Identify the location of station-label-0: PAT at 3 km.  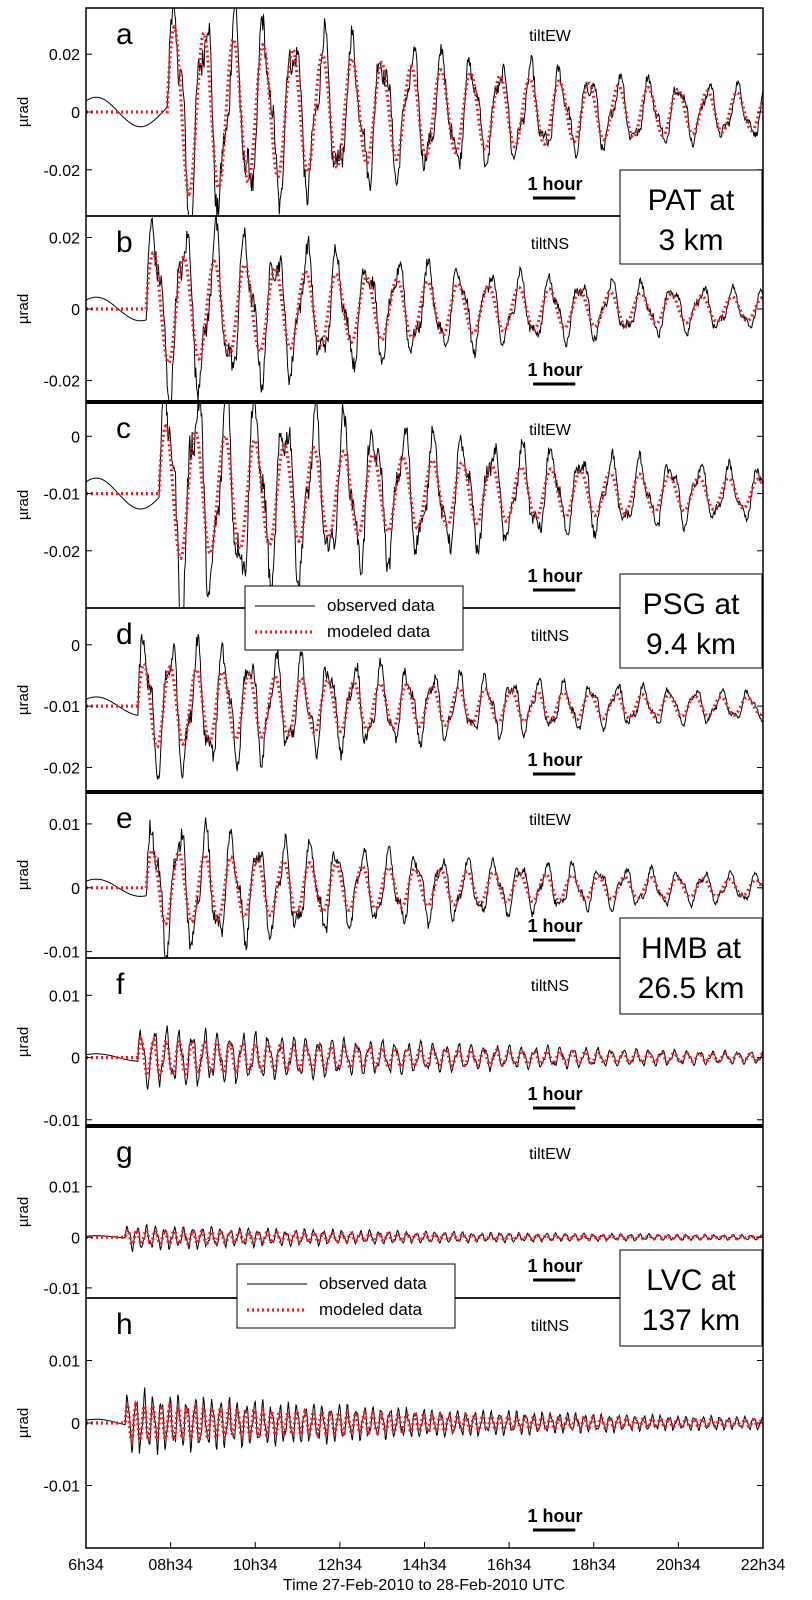
(691, 217).